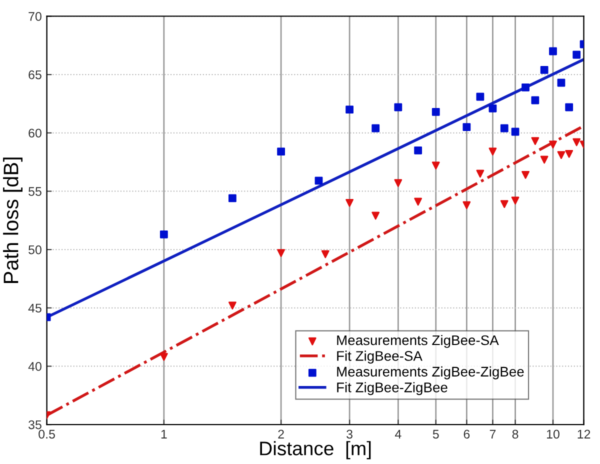 This screenshot has height=464, width=600. I want to click on x-tick-label: 6, so click(467, 434).